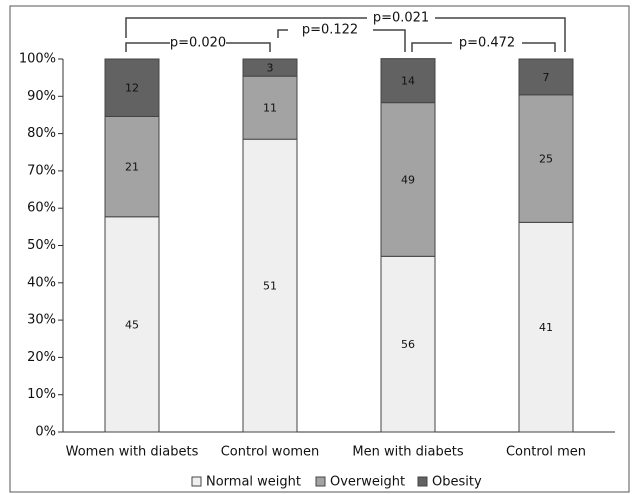 This screenshot has height=494, width=632. What do you see at coordinates (401, 18) in the screenshot?
I see `annotation: p=0.021` at bounding box center [401, 18].